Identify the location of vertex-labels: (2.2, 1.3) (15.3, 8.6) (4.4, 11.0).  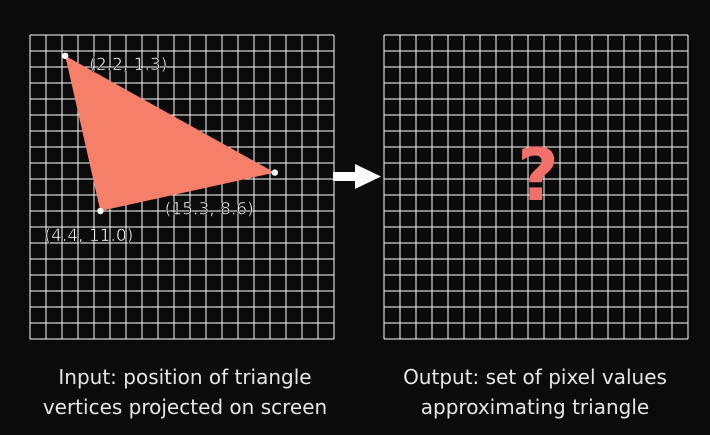
(149, 151).